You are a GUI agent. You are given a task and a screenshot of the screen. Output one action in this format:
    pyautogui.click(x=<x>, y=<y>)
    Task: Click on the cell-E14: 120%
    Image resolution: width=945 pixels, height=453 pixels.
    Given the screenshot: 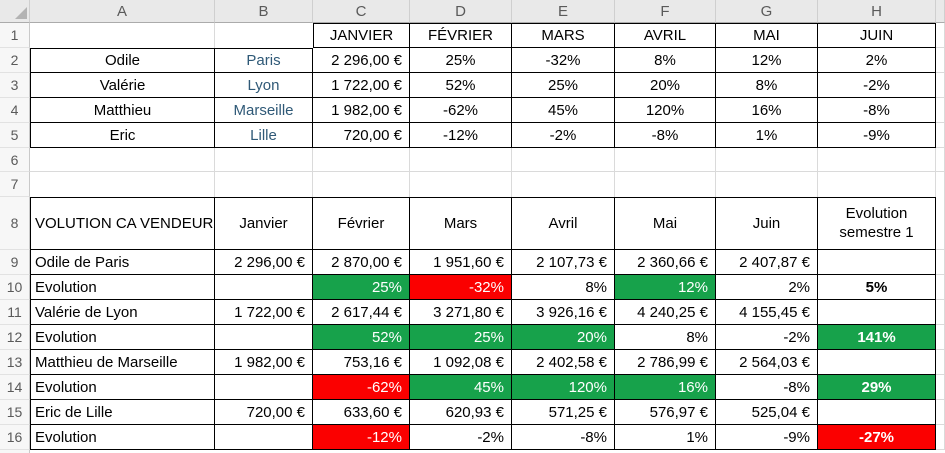 What is the action you would take?
    pyautogui.click(x=563, y=387)
    